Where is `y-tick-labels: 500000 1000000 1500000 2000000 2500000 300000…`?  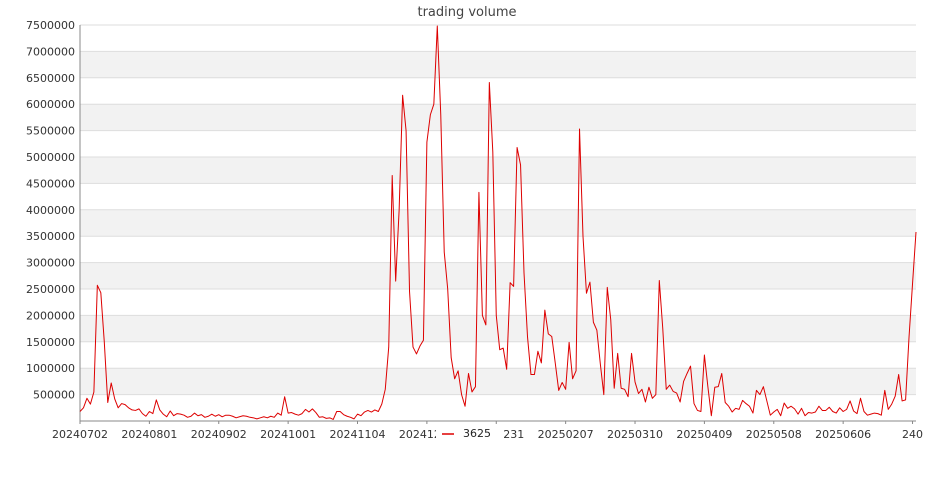 y-tick-labels: 500000 1000000 1500000 2000000 2500000 300000… is located at coordinates (50, 210).